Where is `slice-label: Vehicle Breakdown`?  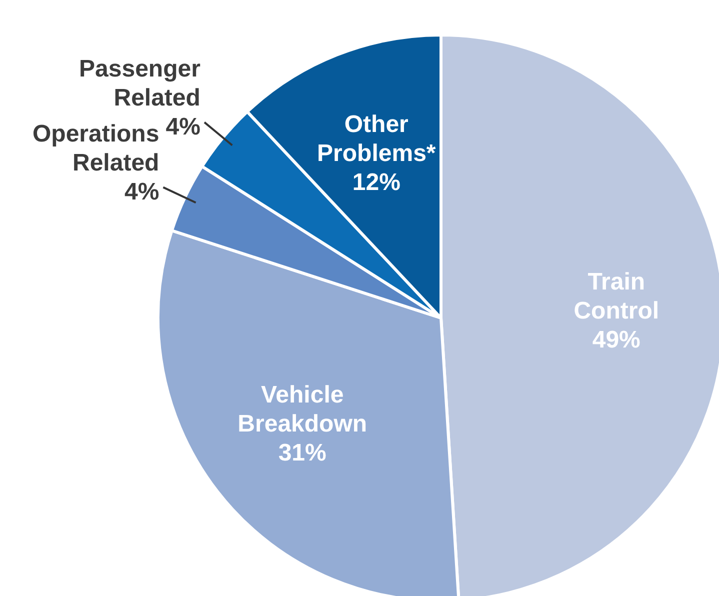
slice-label: Vehicle Breakdown is located at coordinates (303, 410).